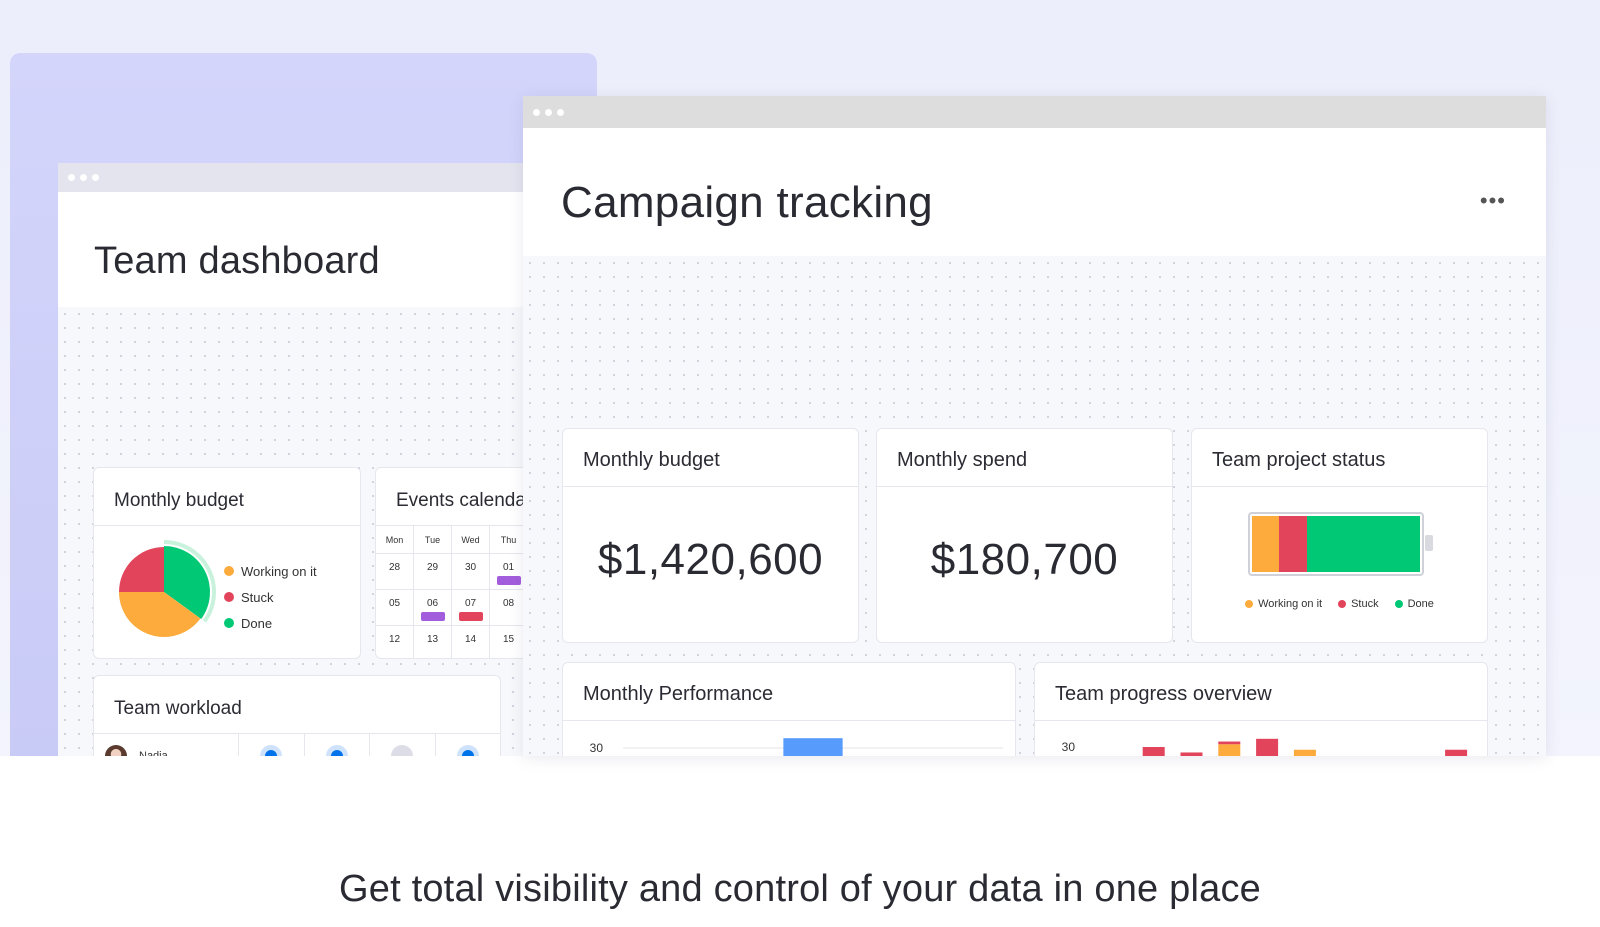  Describe the element at coordinates (402, 750) in the screenshot. I see `status-empty-icon` at that location.